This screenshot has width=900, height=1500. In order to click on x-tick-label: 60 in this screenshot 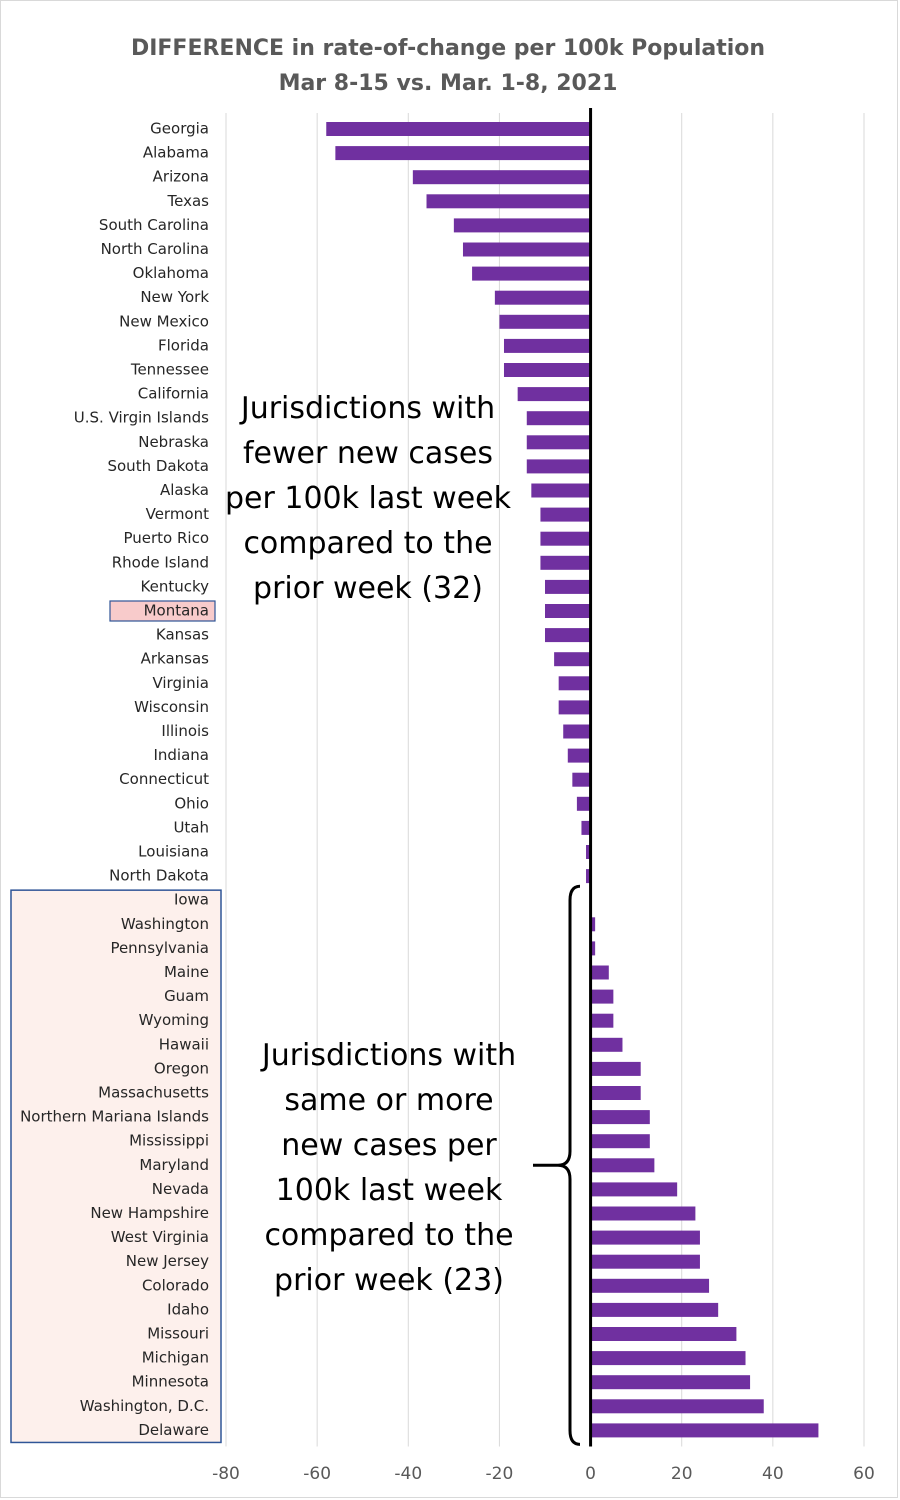, I will do `click(864, 1474)`.